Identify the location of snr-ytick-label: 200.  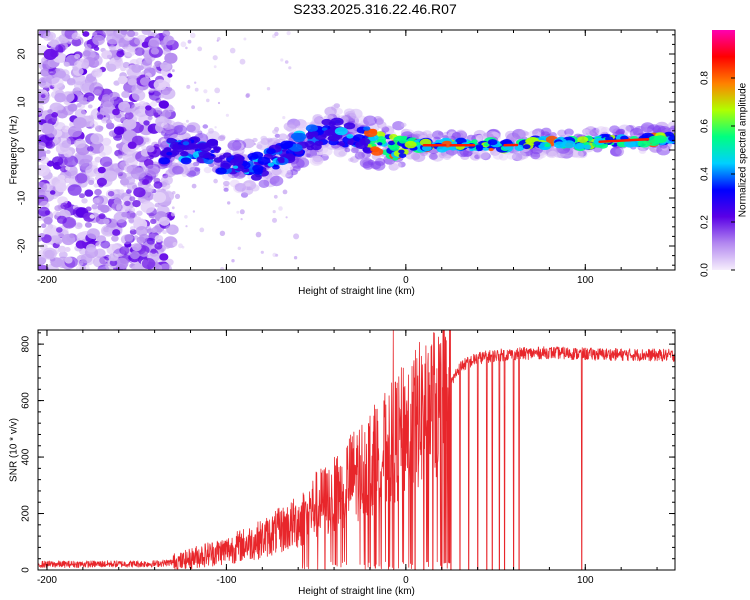
(26, 513).